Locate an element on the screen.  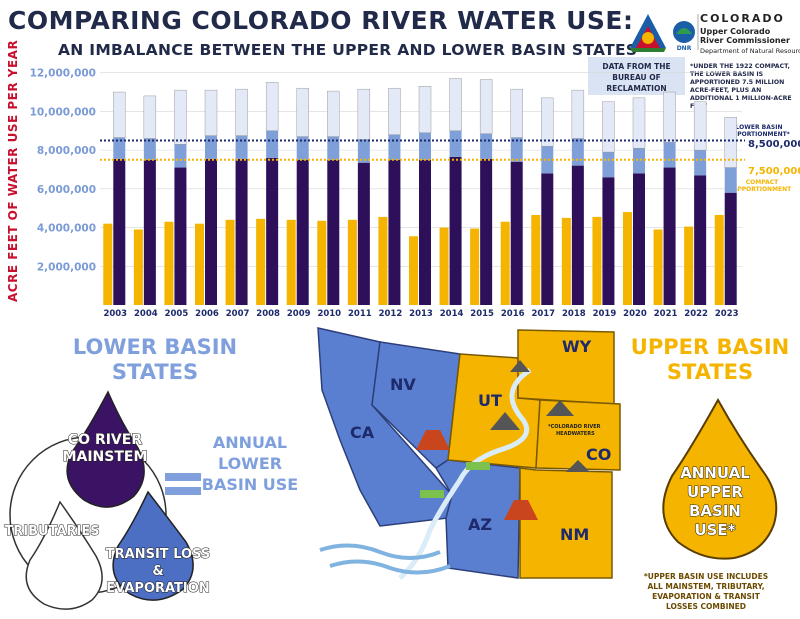
x-tick-label: 2018 is located at coordinates (574, 314).